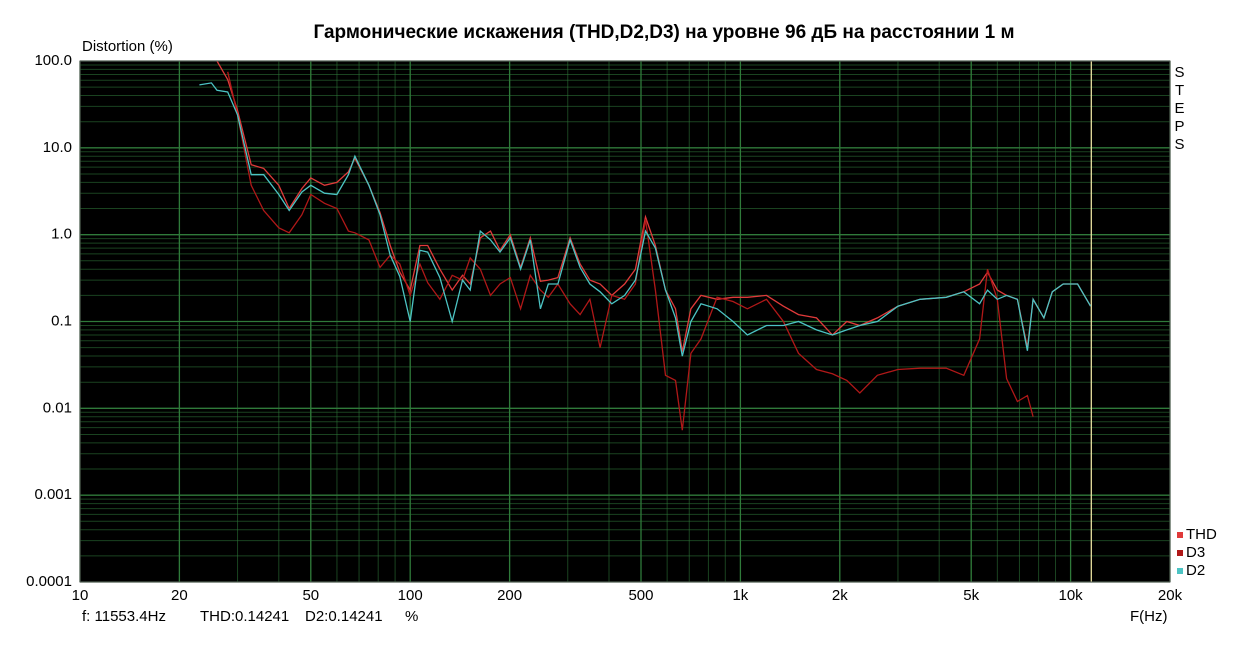 This screenshot has height=650, width=1238. Describe the element at coordinates (124, 616) in the screenshot. I see `status-frequency: f: 11553.4Hz` at that location.